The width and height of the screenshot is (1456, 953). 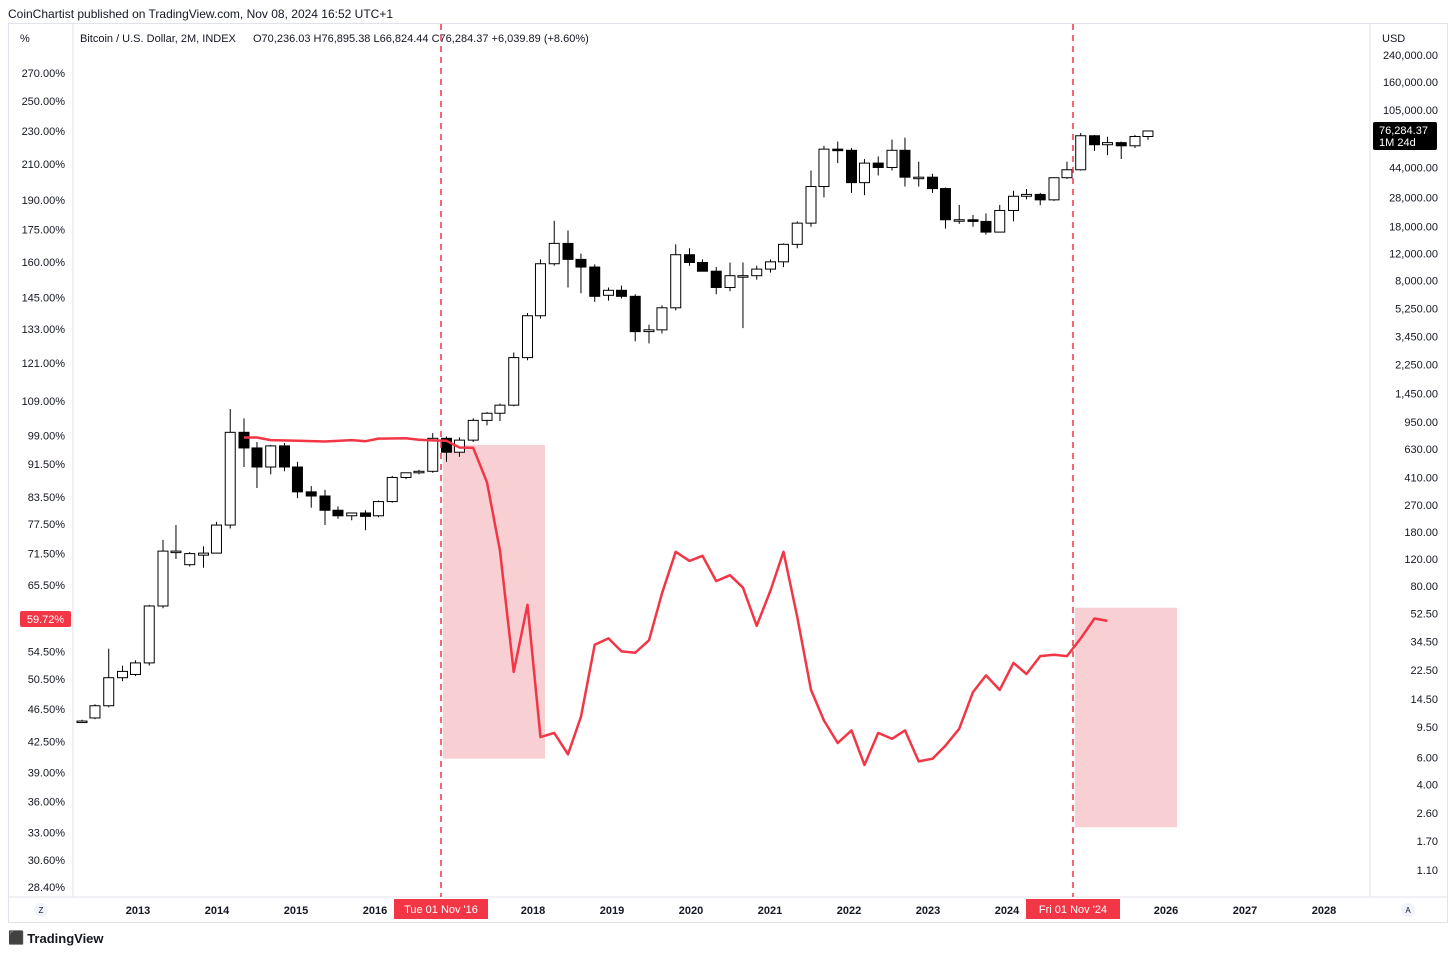 What do you see at coordinates (1166, 911) in the screenshot?
I see `time-tick-label: 2026` at bounding box center [1166, 911].